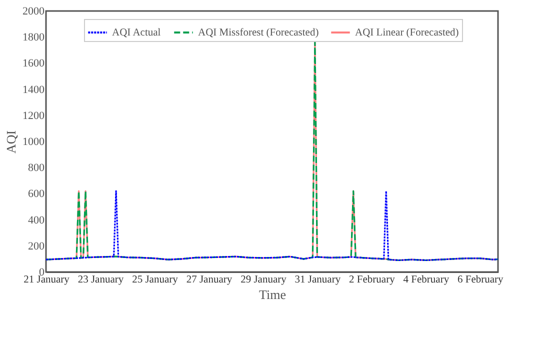 Image resolution: width=550 pixels, height=361 pixels. I want to click on y-tick-label: 1000, so click(33, 142).